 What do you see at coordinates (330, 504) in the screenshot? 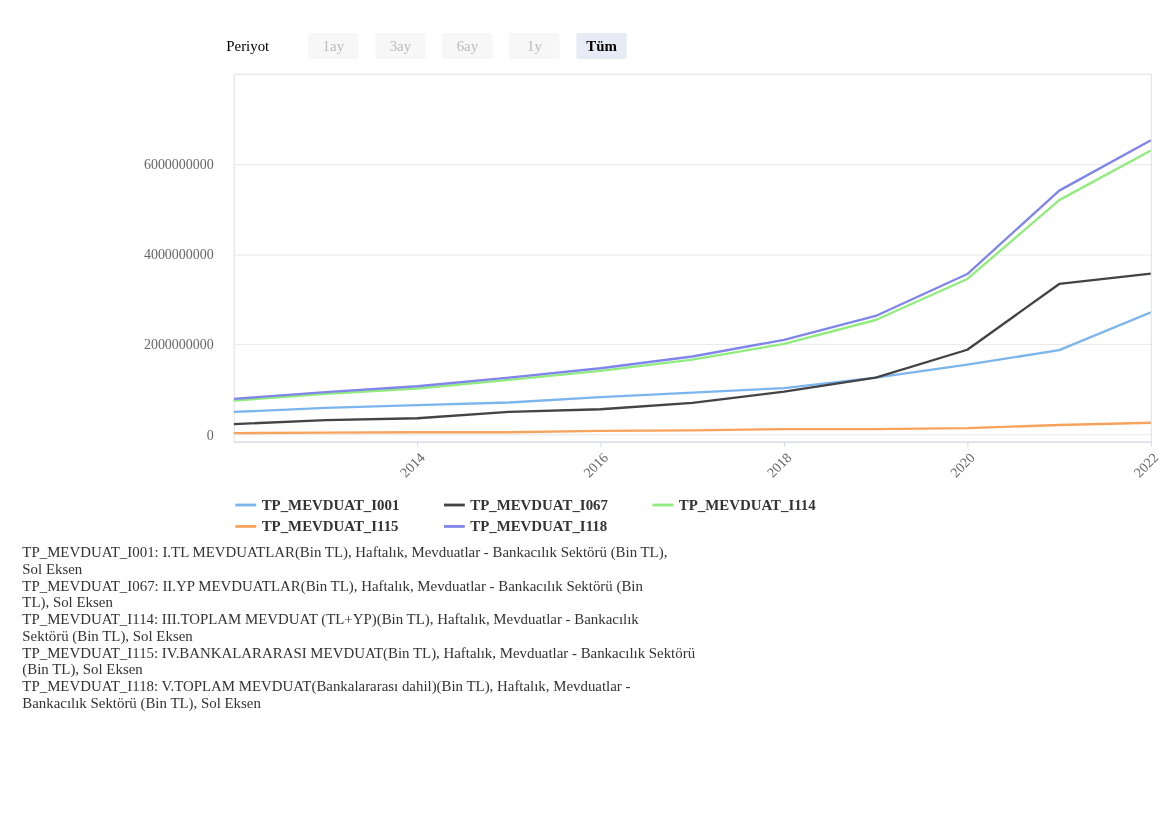
I see `legend-label: TP_MEVDUAT_I001` at bounding box center [330, 504].